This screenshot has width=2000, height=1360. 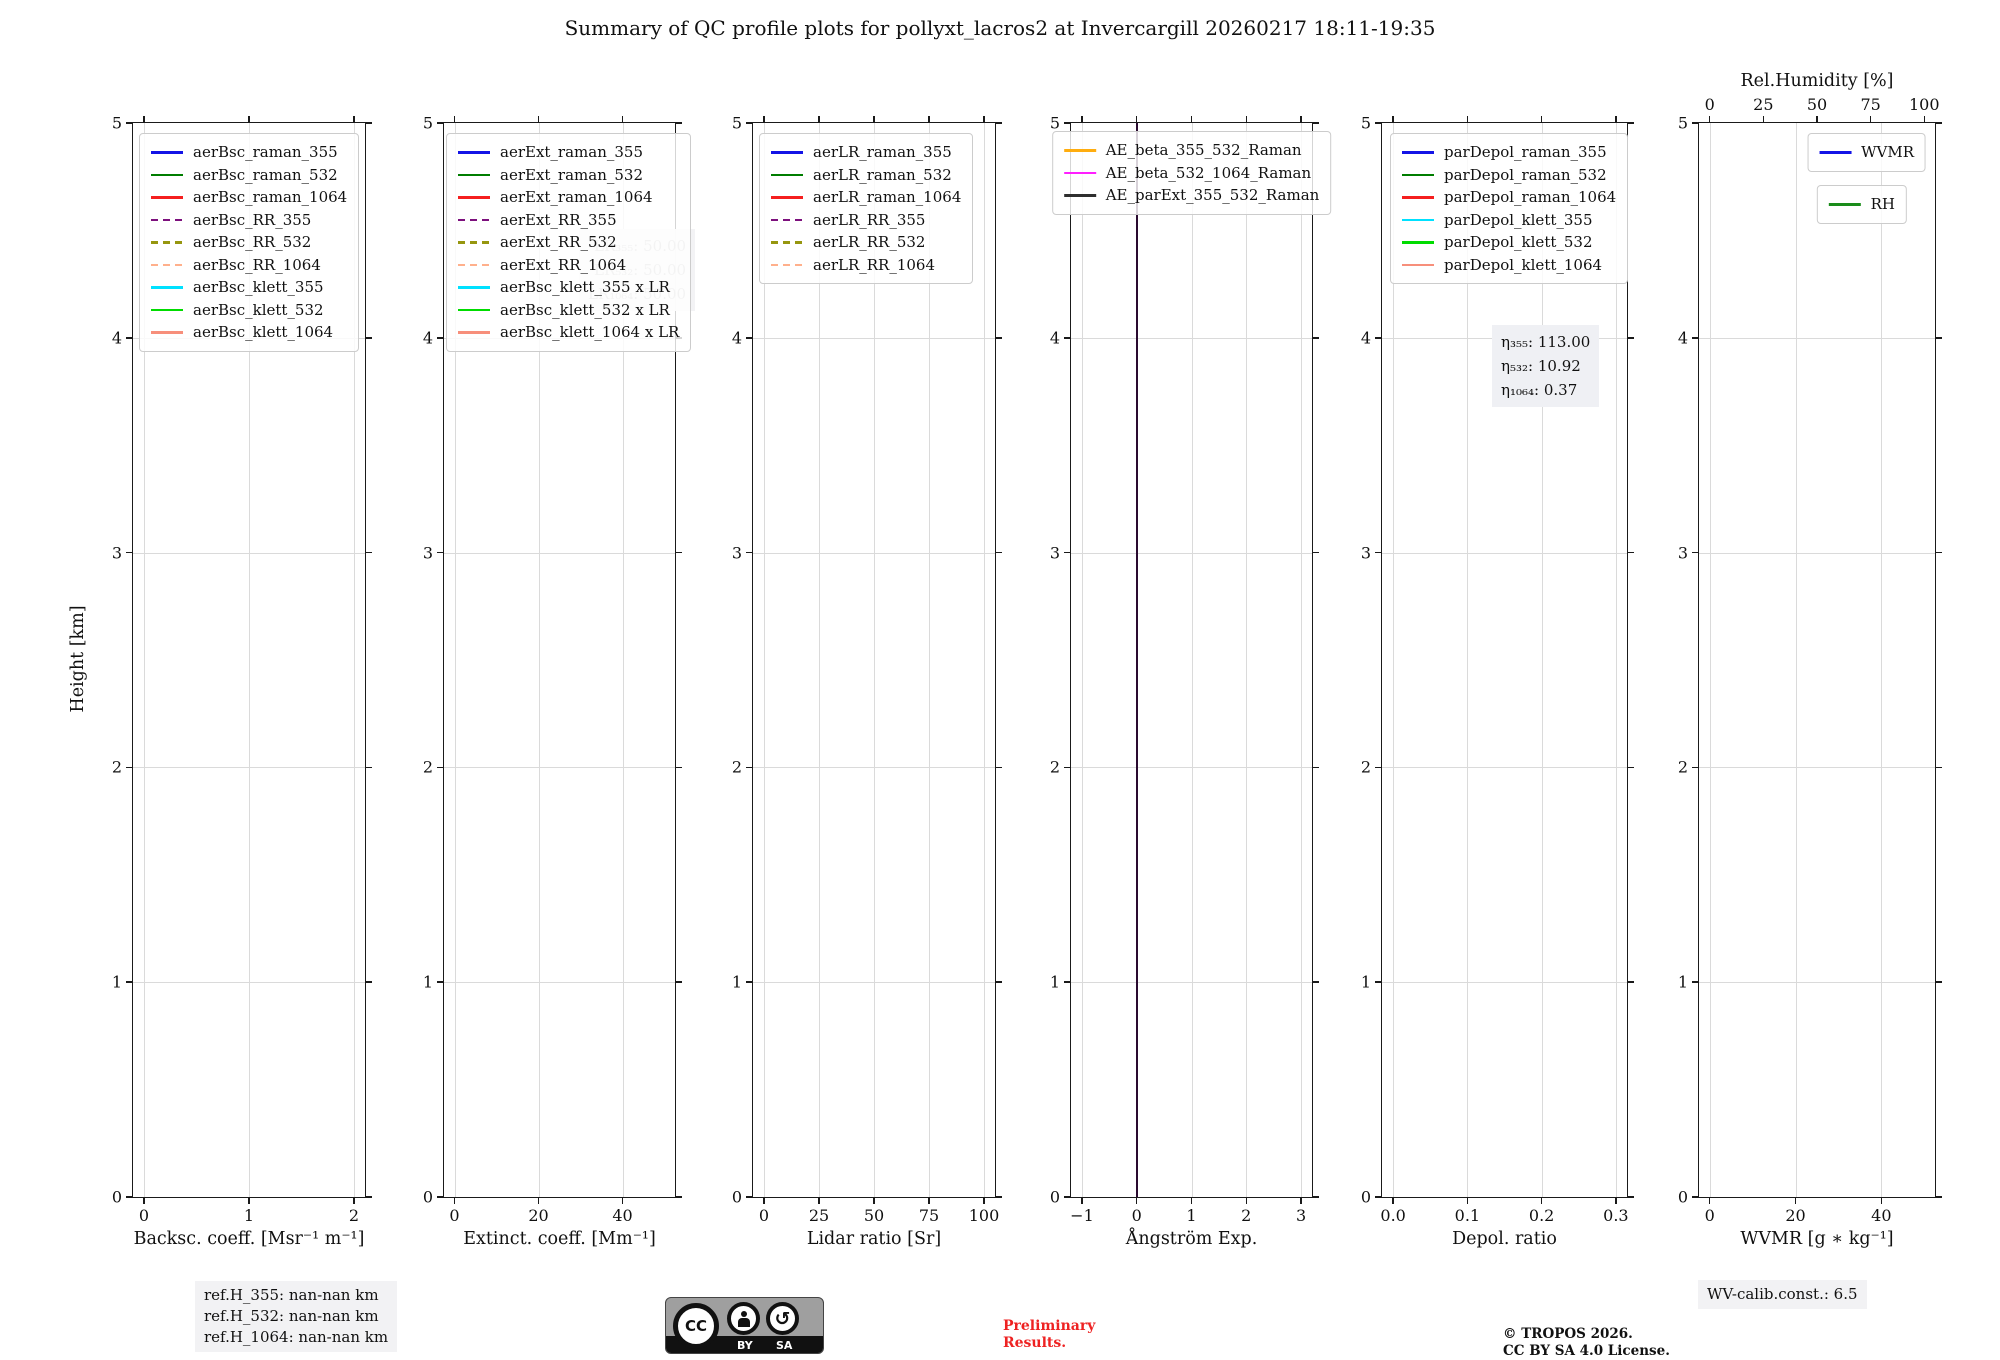 What do you see at coordinates (819, 1215) in the screenshot?
I see `x-tick-label: 25` at bounding box center [819, 1215].